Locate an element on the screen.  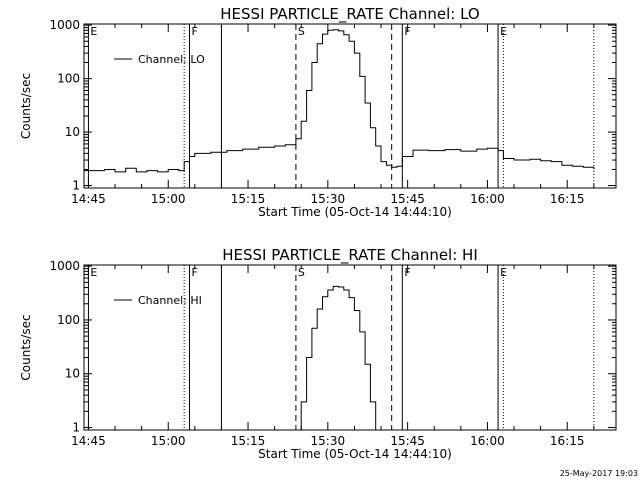
chart-title: HESSI PARTICLE_RATE Channel: LO is located at coordinates (349, 14).